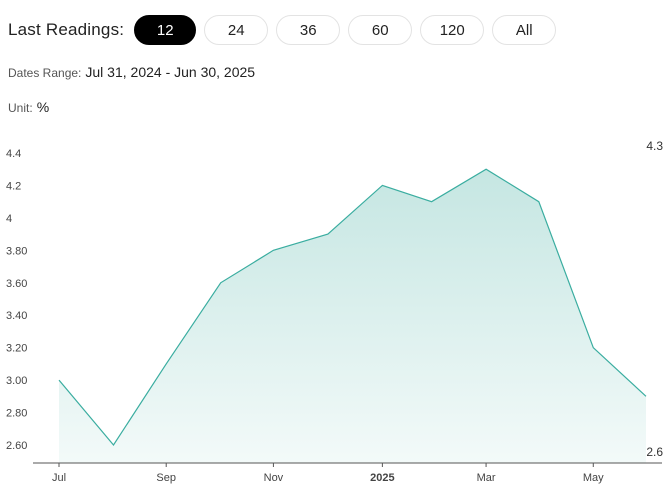 This screenshot has height=490, width=671. What do you see at coordinates (593, 478) in the screenshot?
I see `x-tick-label: May` at bounding box center [593, 478].